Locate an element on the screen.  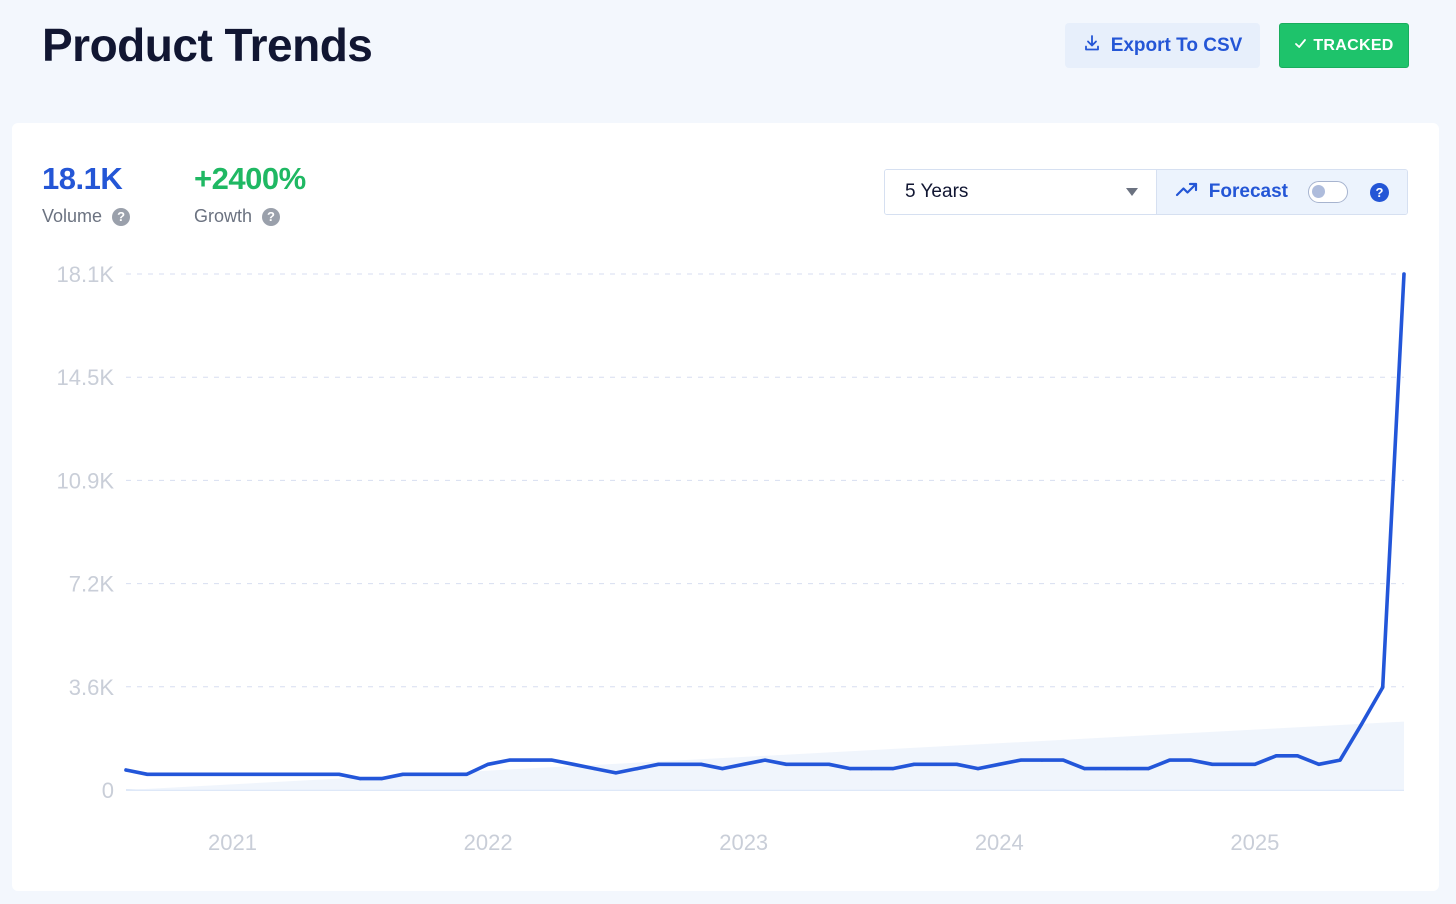
x-tick-label: 2025 is located at coordinates (1254, 842).